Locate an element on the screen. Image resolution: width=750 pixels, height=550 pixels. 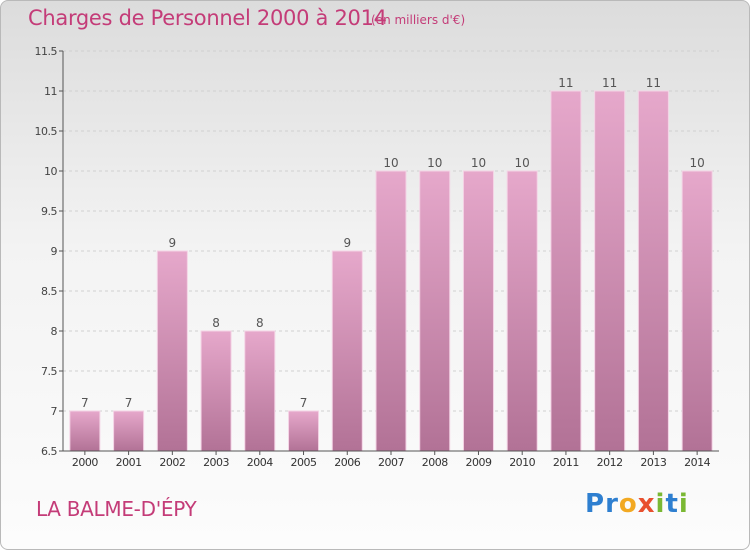
y-tick-label: 8 is located at coordinates (54, 331).